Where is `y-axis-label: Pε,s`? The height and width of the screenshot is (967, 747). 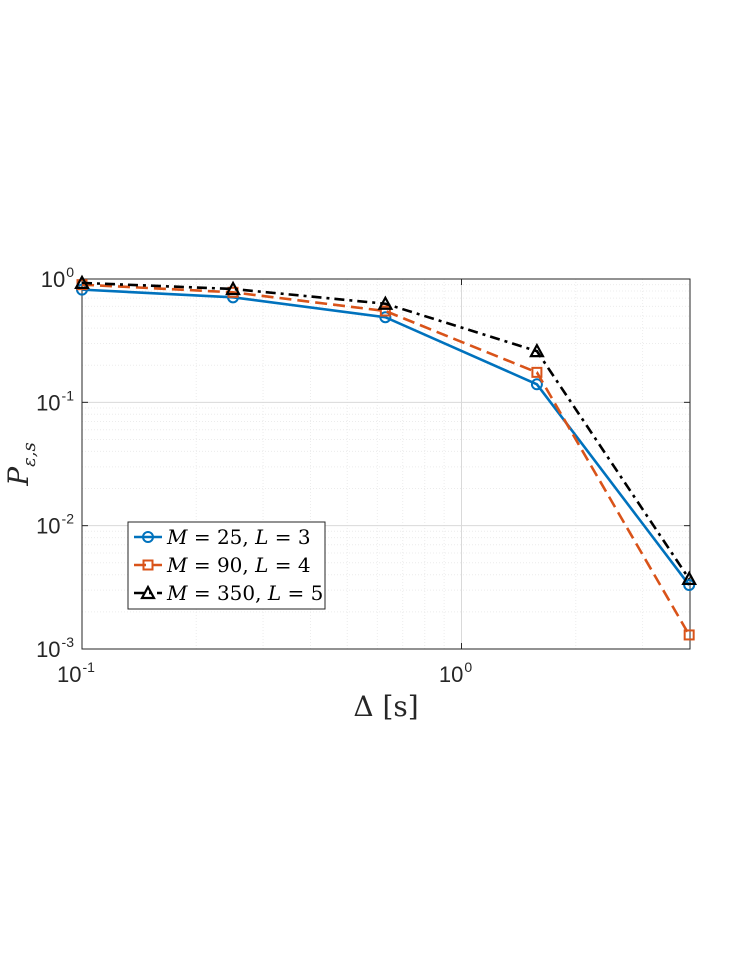
y-axis-label: Pε,s is located at coordinates (21, 464).